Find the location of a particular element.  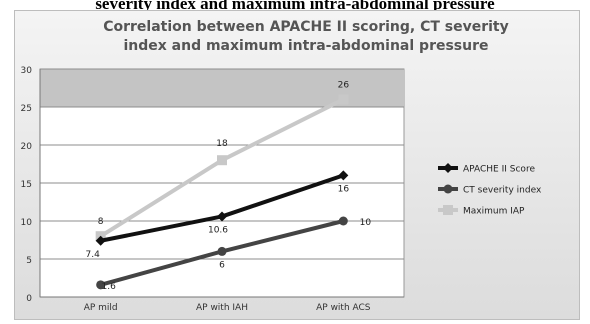

data-label: 10.6 is located at coordinates (218, 230).